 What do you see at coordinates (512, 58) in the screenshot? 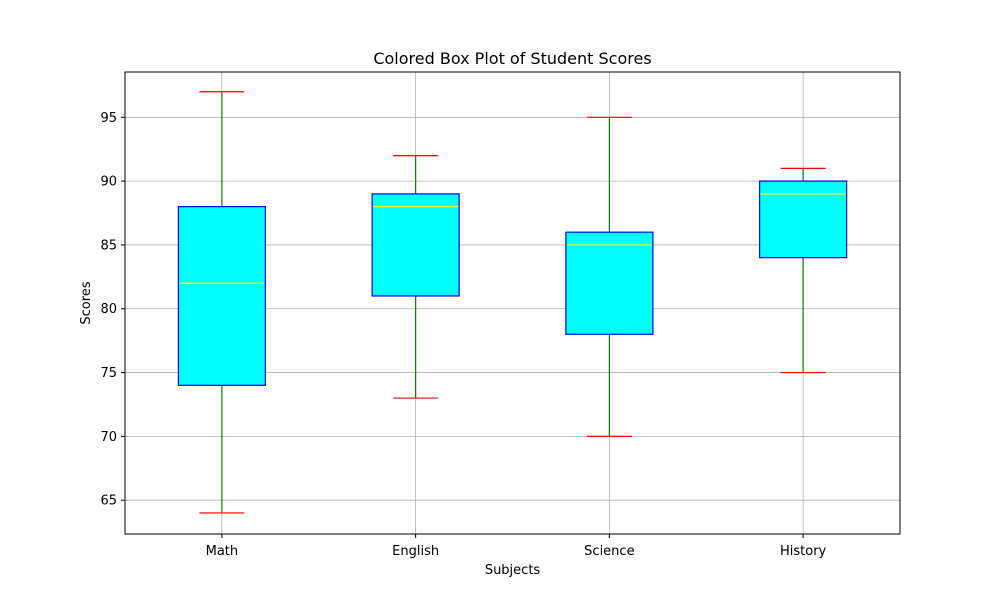
I see `chart-title: Colored Box Plot of Student Scores` at bounding box center [512, 58].